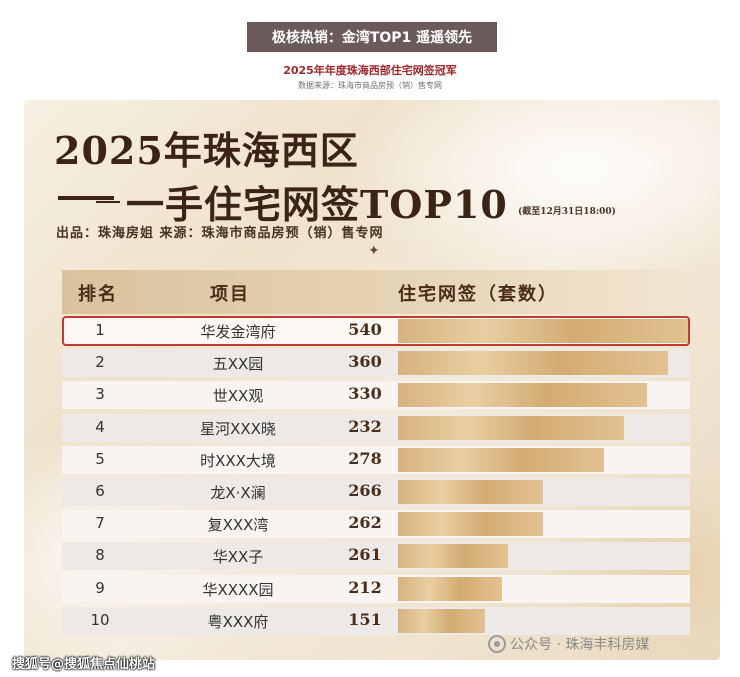 This screenshot has width=740, height=677. What do you see at coordinates (100, 330) in the screenshot?
I see `rank-cell: 1` at bounding box center [100, 330].